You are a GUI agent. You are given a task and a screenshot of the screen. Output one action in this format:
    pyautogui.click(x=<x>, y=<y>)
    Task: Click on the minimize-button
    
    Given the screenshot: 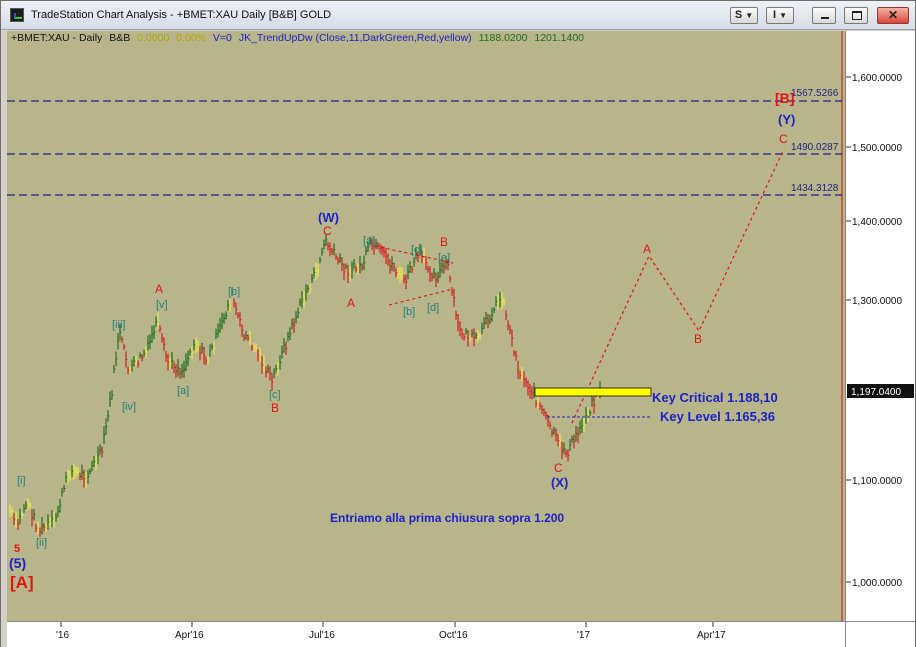 What is the action you would take?
    pyautogui.click(x=824, y=15)
    